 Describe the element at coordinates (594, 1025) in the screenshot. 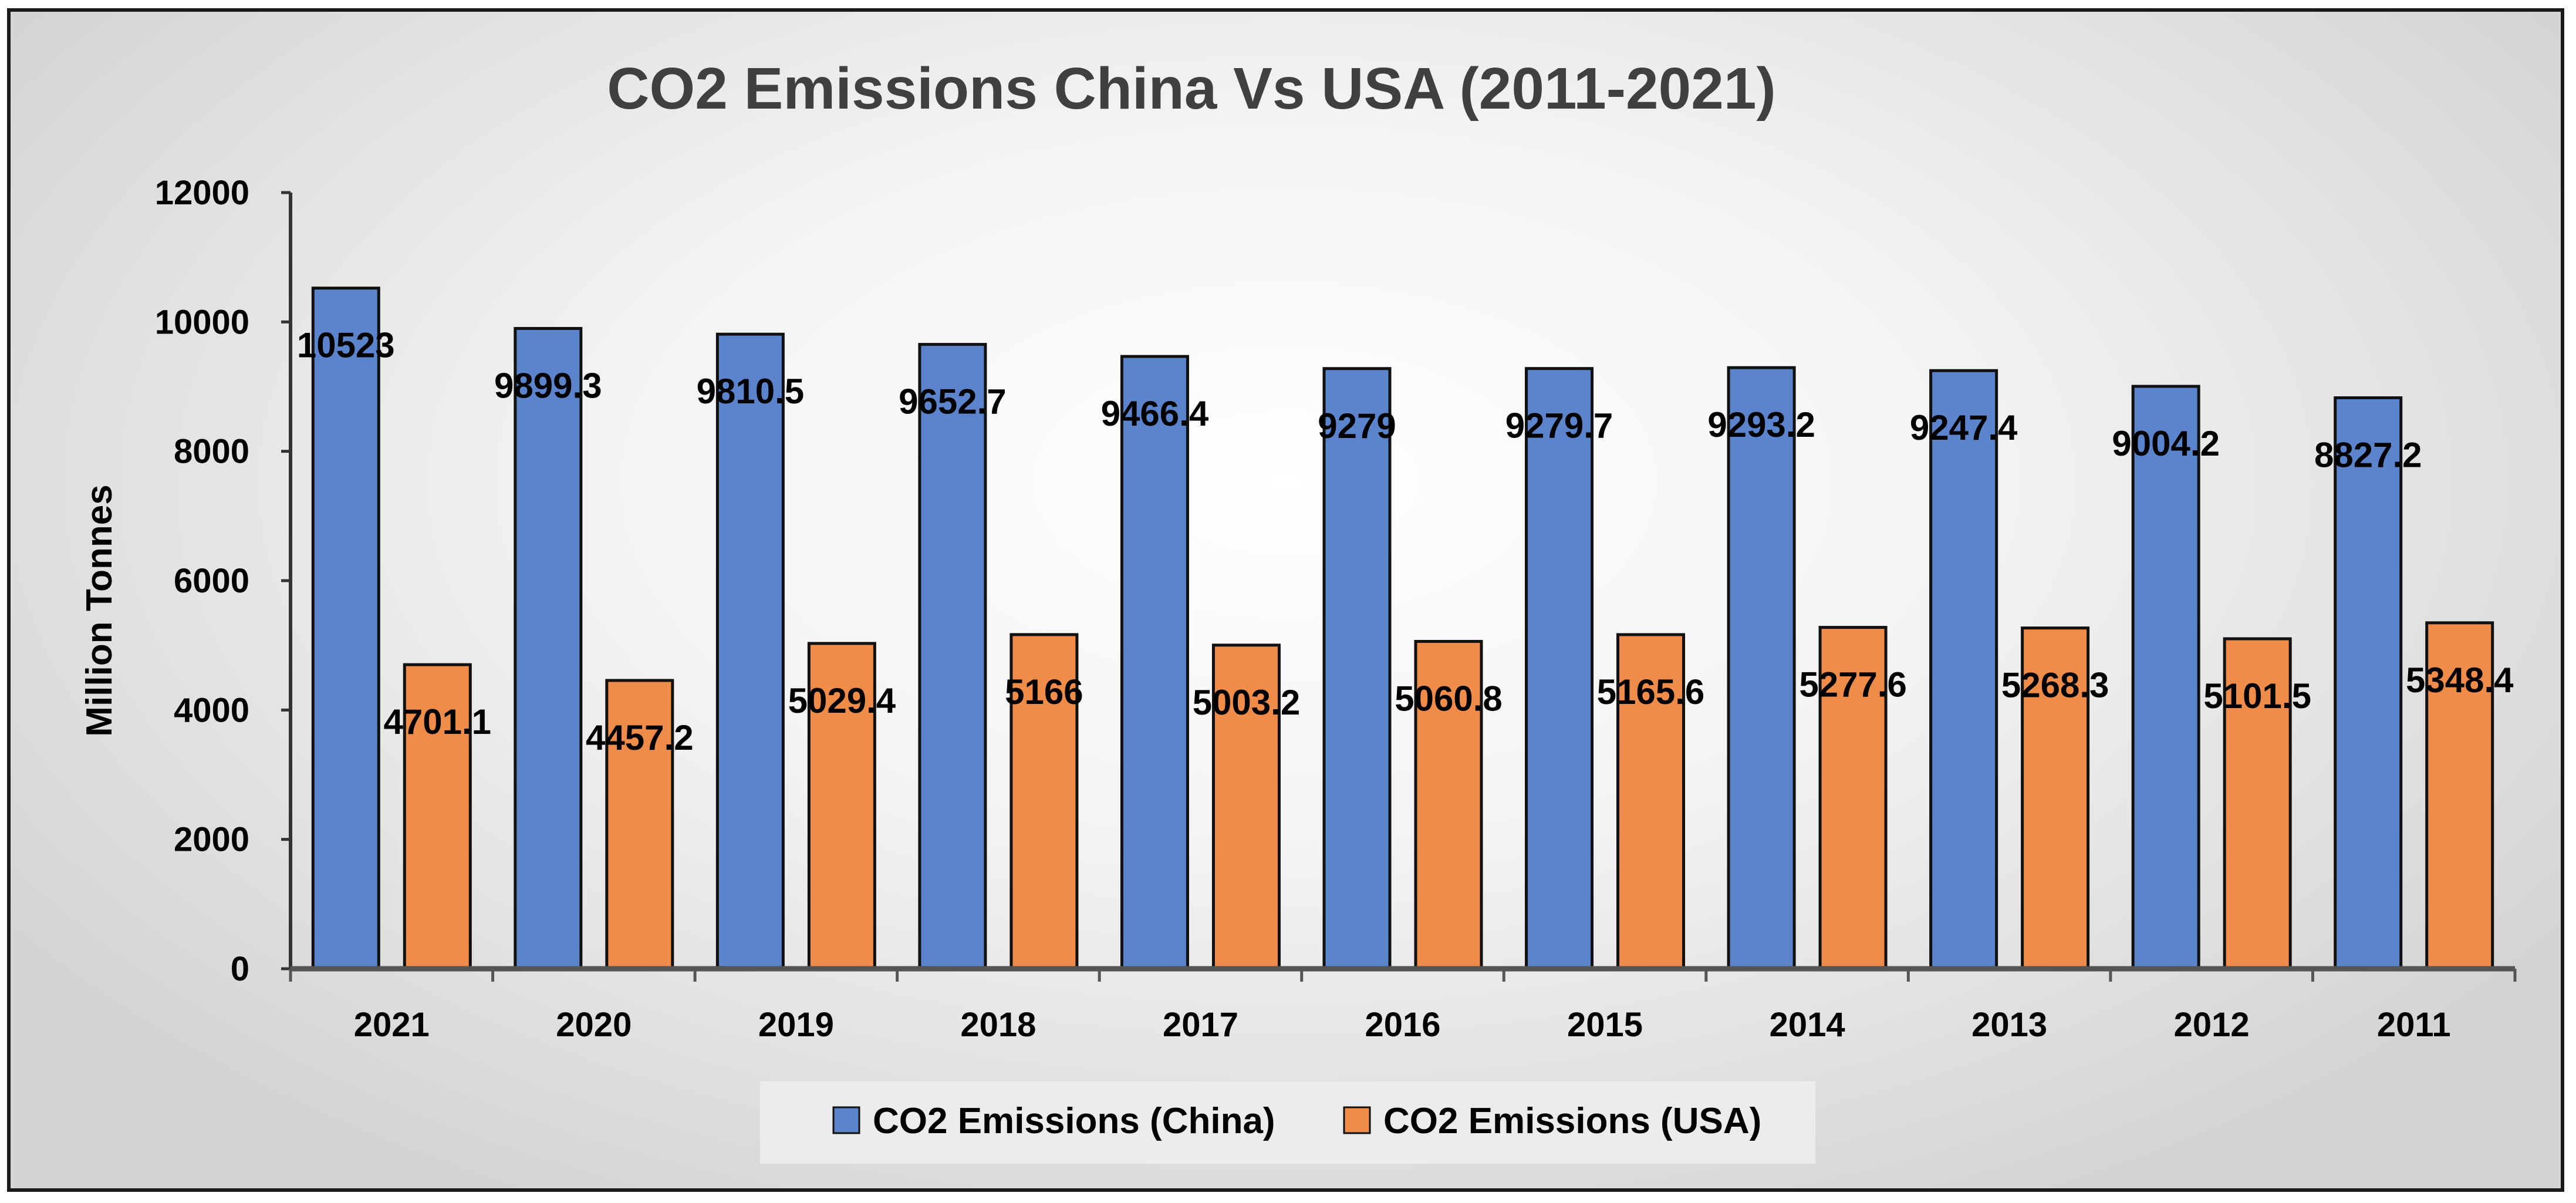

I see `x-tick-label: 2020` at that location.